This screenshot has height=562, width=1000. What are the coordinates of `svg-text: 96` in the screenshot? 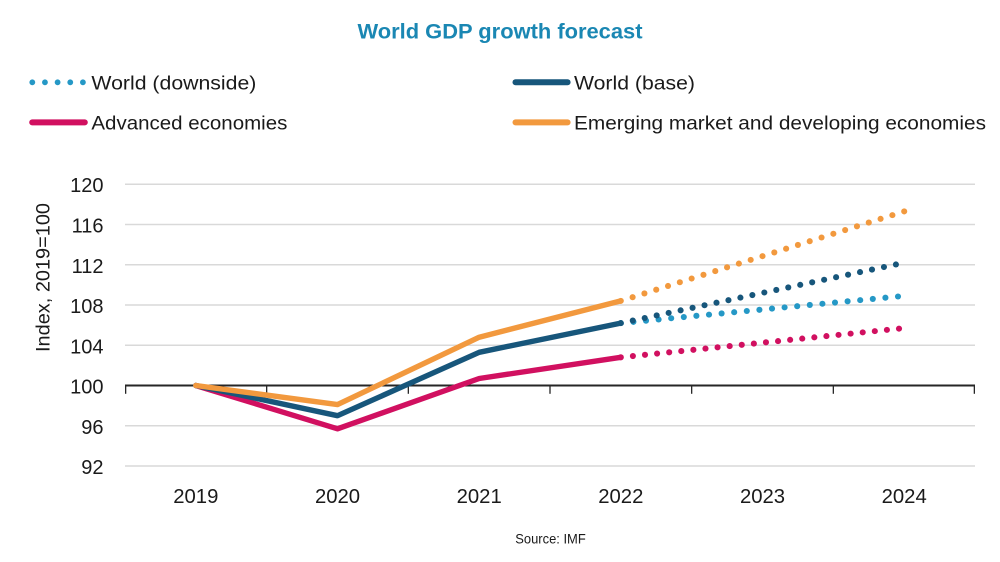 It's located at (92, 428).